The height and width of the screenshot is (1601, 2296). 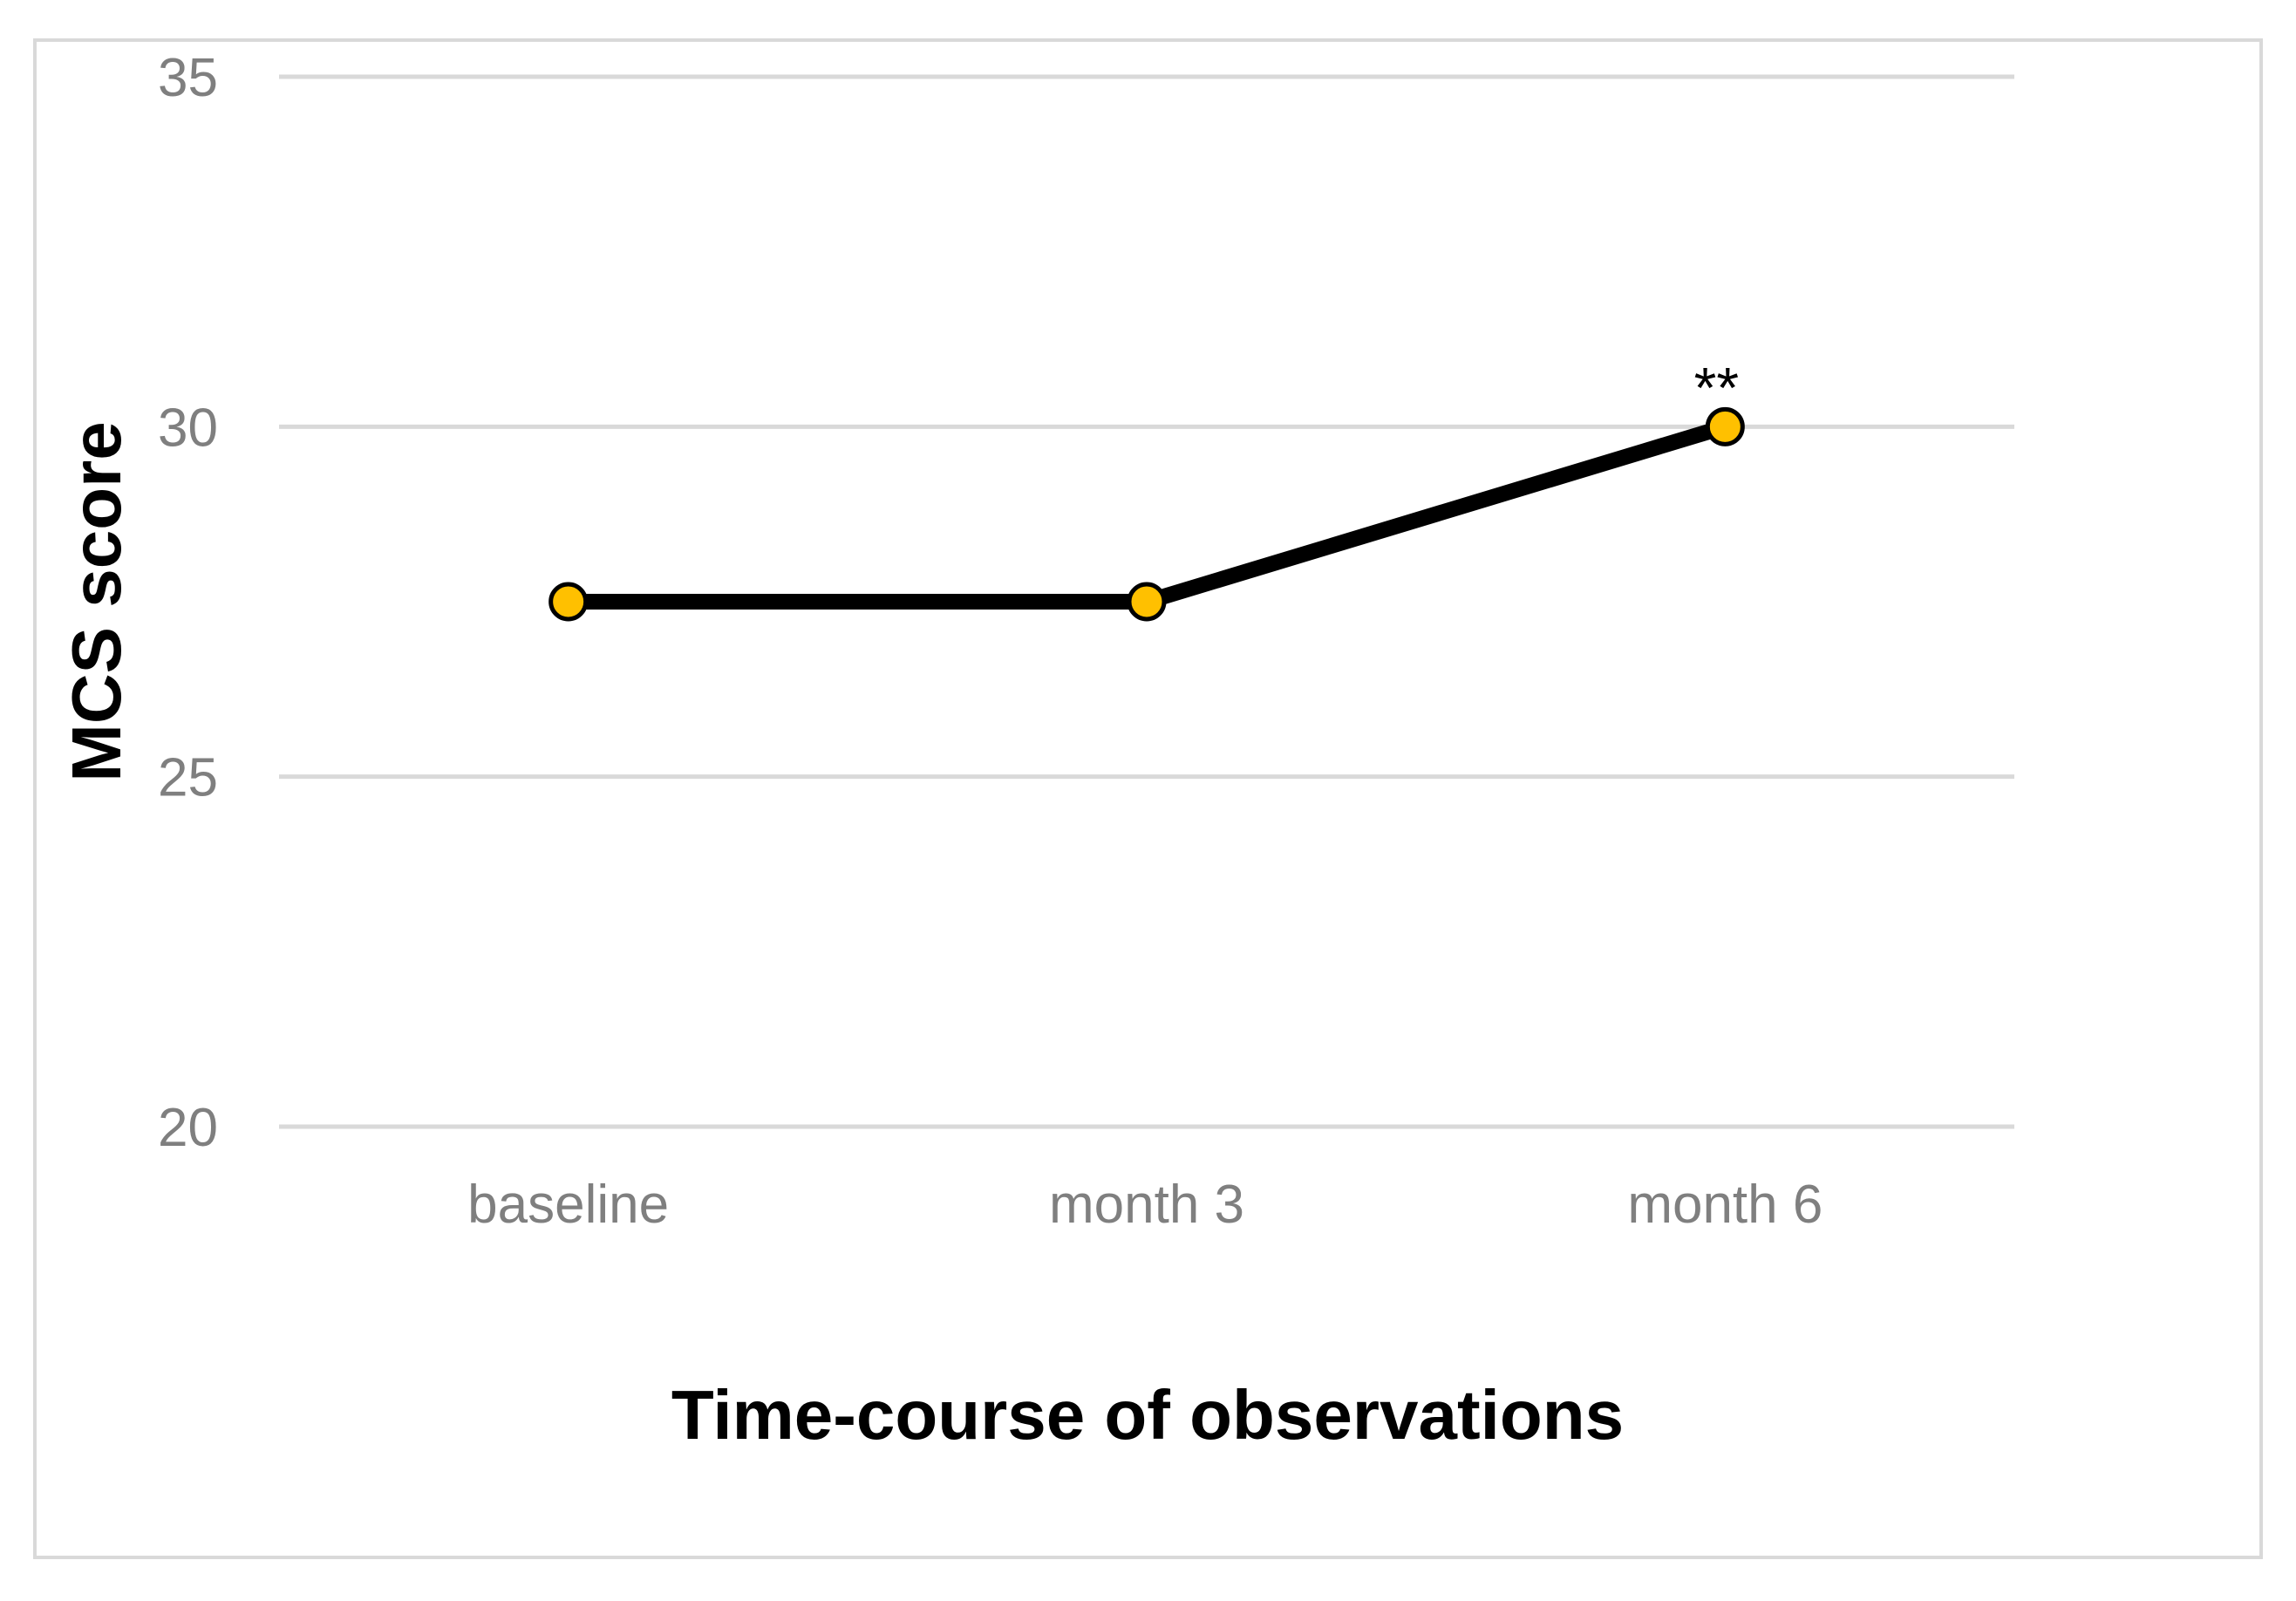 What do you see at coordinates (96, 601) in the screenshot?
I see `y-axis-title: MCS score` at bounding box center [96, 601].